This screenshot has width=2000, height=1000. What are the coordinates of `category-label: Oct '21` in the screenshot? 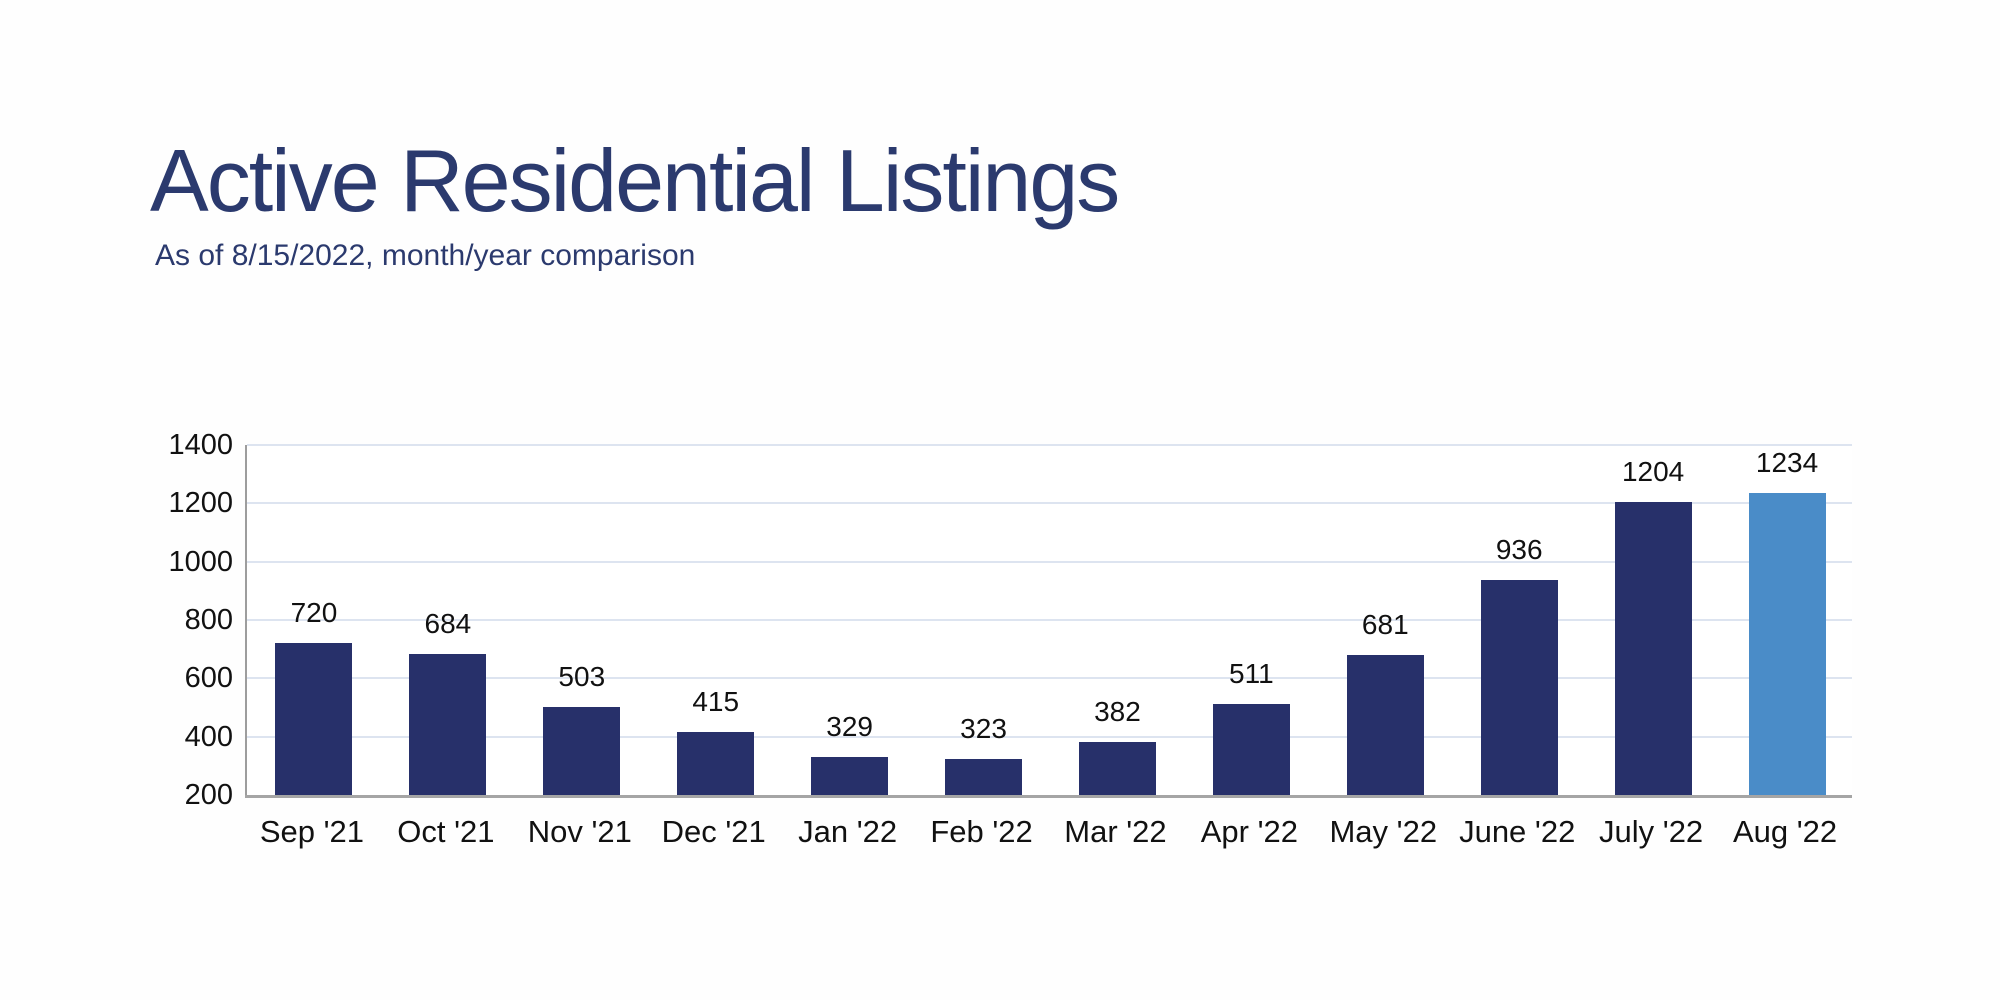 It's located at (446, 831).